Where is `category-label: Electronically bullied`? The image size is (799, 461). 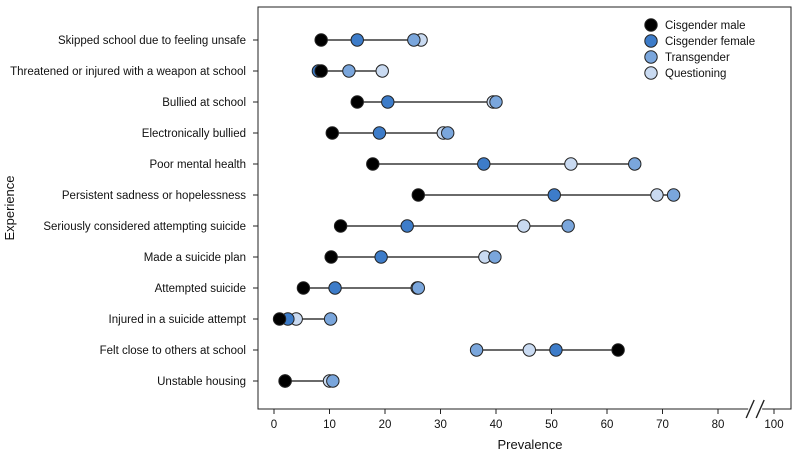 category-label: Electronically bullied is located at coordinates (194, 134).